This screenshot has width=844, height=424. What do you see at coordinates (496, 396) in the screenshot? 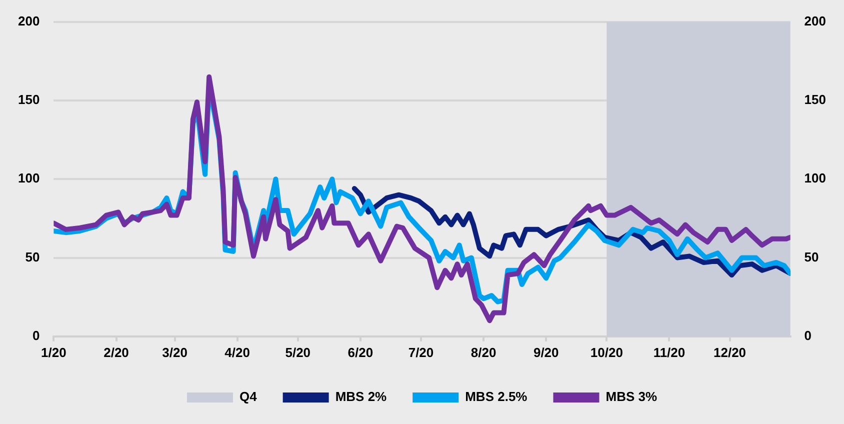
I see `legend-label: MBS 2.5%` at bounding box center [496, 396].